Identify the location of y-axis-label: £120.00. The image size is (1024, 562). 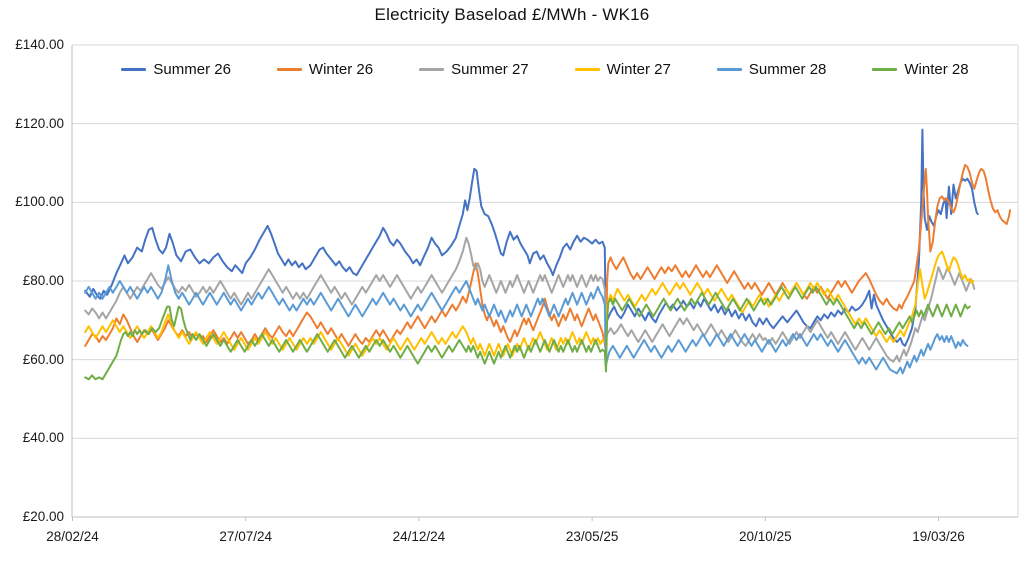
(39, 123).